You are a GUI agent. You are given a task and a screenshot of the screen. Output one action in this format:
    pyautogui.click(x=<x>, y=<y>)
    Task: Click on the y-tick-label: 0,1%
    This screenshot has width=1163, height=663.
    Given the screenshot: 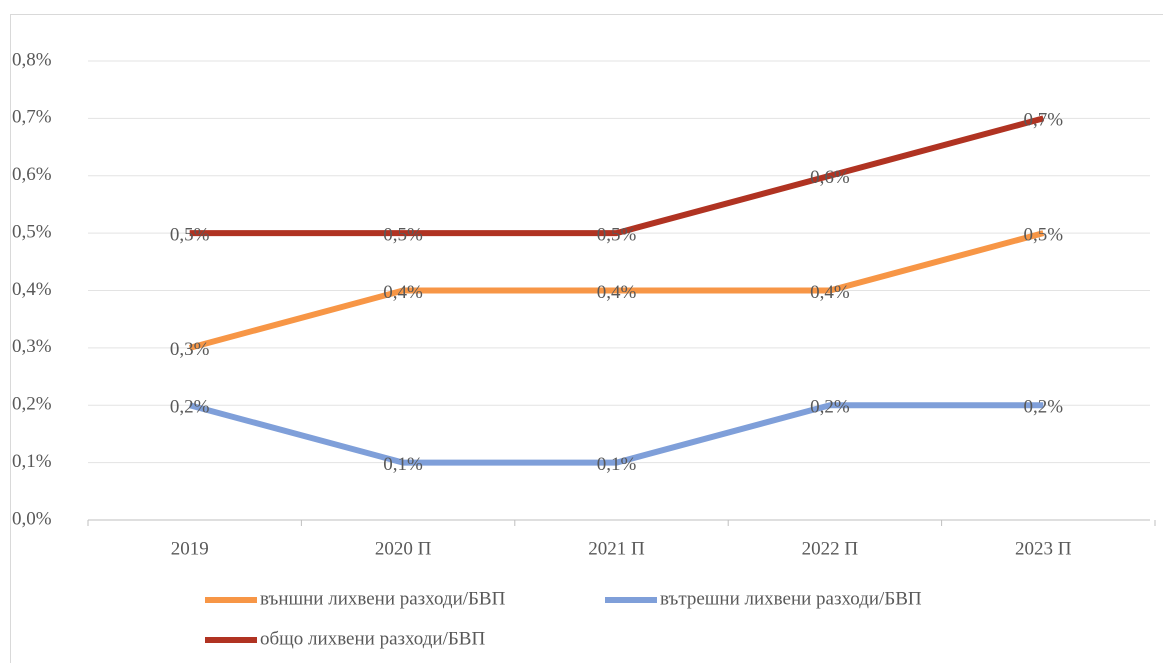 What is the action you would take?
    pyautogui.click(x=32, y=461)
    